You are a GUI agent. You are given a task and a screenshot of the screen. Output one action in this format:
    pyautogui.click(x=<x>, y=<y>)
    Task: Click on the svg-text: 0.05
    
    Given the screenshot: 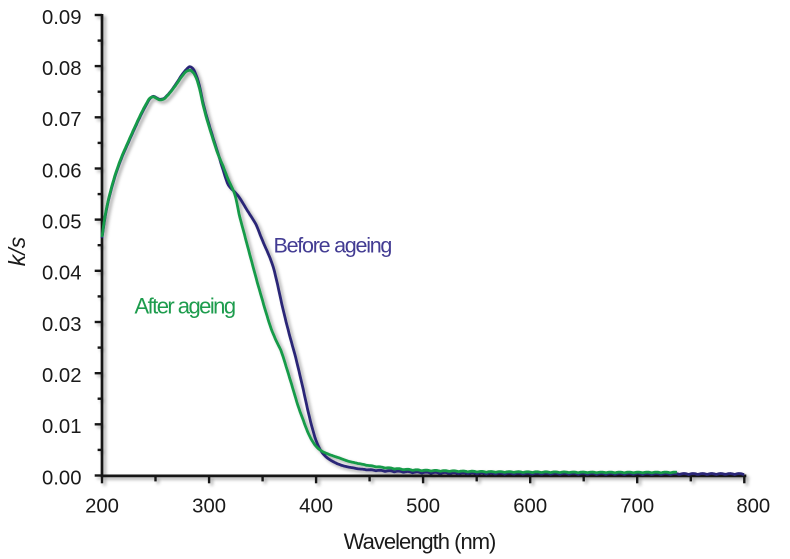 What is the action you would take?
    pyautogui.click(x=61, y=223)
    